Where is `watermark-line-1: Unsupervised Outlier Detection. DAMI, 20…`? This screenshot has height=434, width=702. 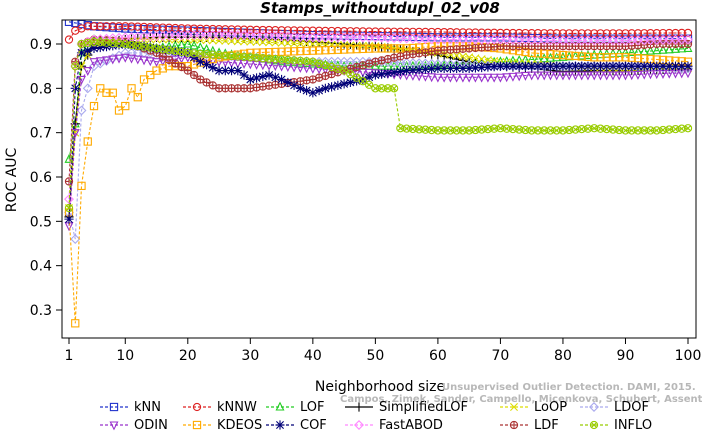
watermark-line-1: Unsupervised Outlier Detection. DAMI, 20… is located at coordinates (569, 387).